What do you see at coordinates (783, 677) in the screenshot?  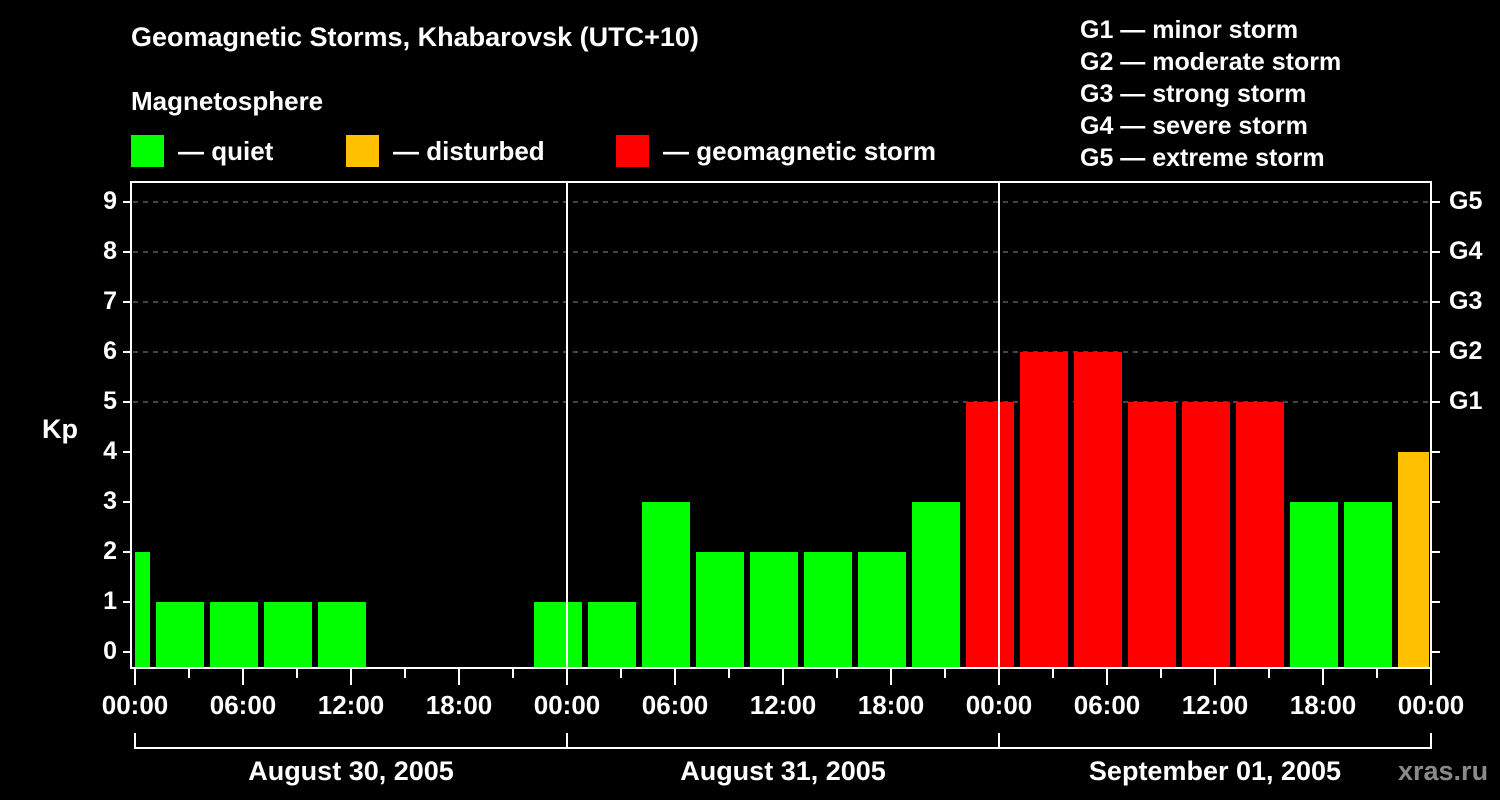 I see `x-ticks` at bounding box center [783, 677].